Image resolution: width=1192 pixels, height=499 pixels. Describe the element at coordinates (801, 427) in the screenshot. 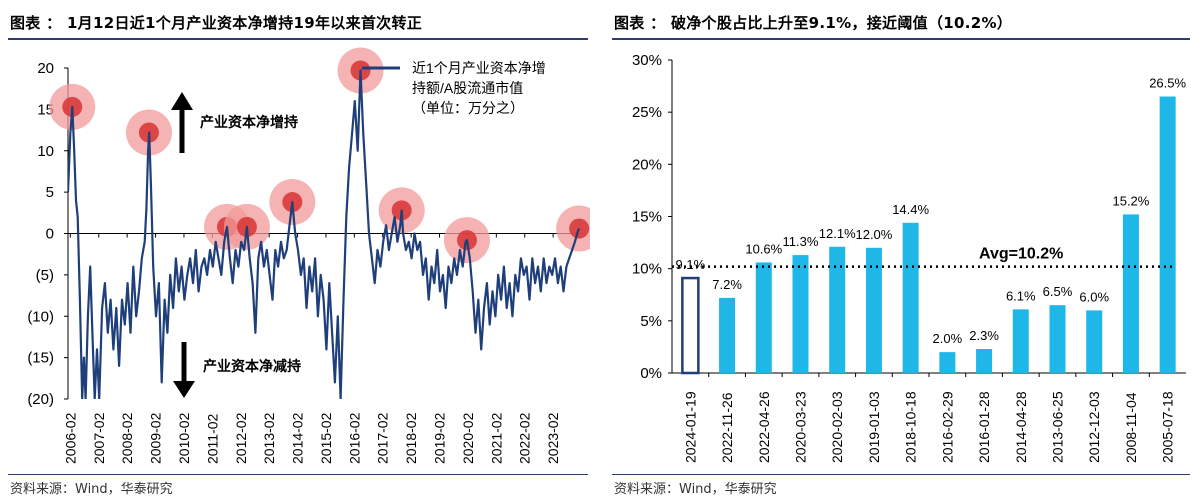

I see `x-category-label: 2020-03-23` at that location.